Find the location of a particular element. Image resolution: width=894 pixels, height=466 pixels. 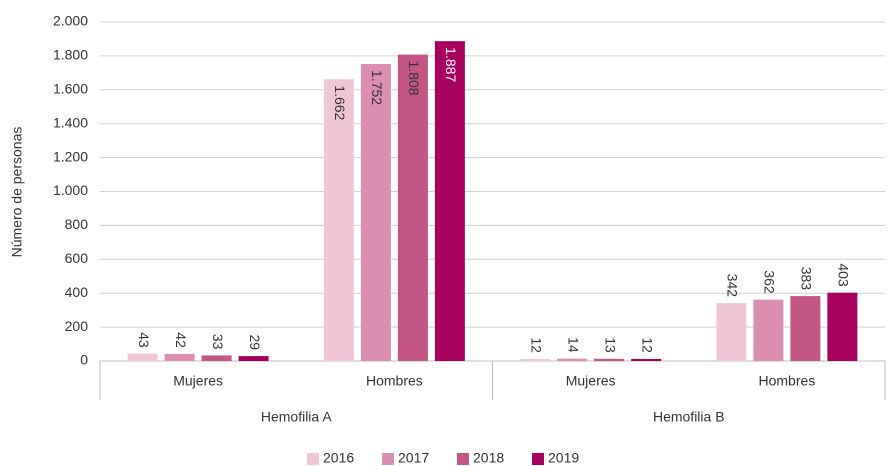

value-label: 362 is located at coordinates (770, 282).